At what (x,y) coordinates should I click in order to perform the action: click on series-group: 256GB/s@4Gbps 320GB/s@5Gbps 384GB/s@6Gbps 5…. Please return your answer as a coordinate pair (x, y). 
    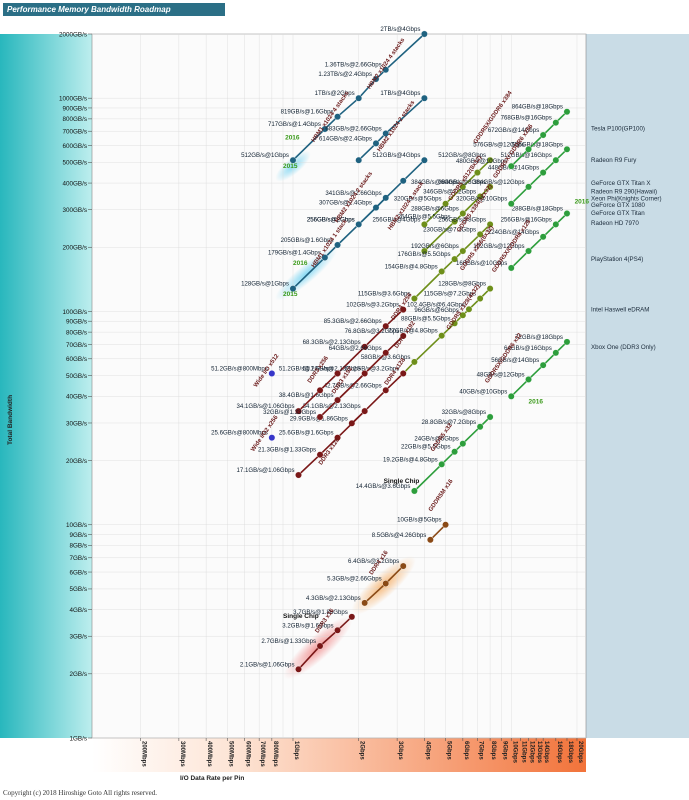
    Looking at the image, I should click on (433, 190).